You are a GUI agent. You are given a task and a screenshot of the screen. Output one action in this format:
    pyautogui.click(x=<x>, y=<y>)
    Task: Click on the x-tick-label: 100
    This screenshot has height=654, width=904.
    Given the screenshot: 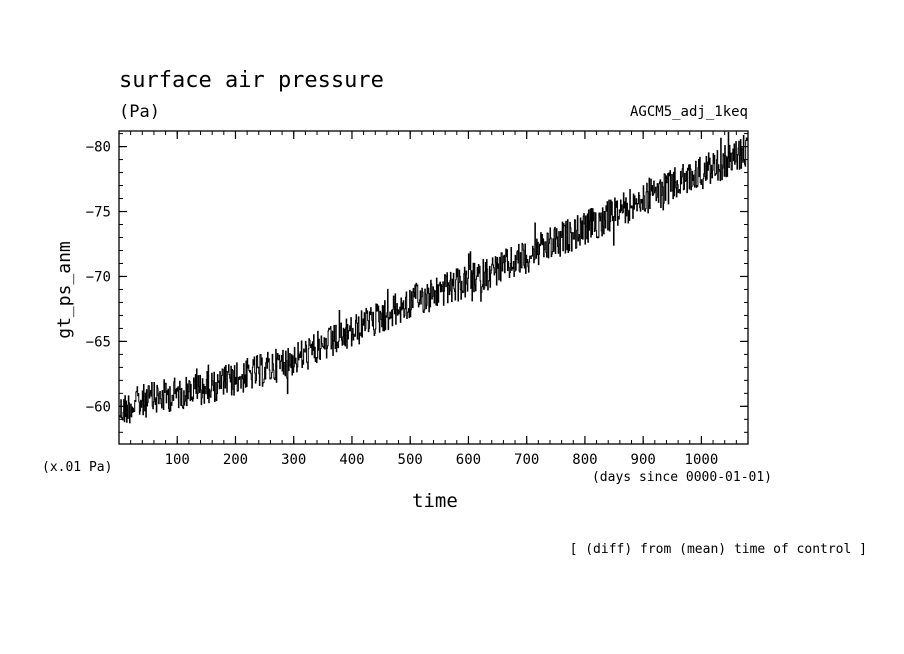 What is the action you would take?
    pyautogui.click(x=177, y=460)
    